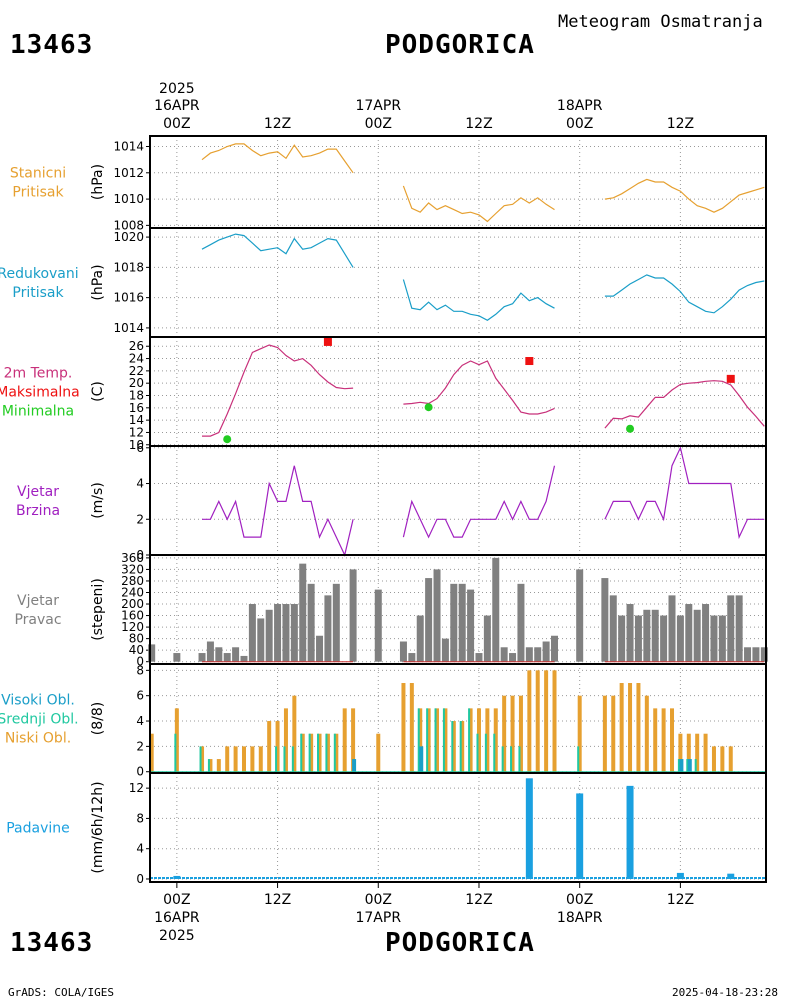  I want to click on reduced-pressure-title: Redukovani, so click(39, 274).